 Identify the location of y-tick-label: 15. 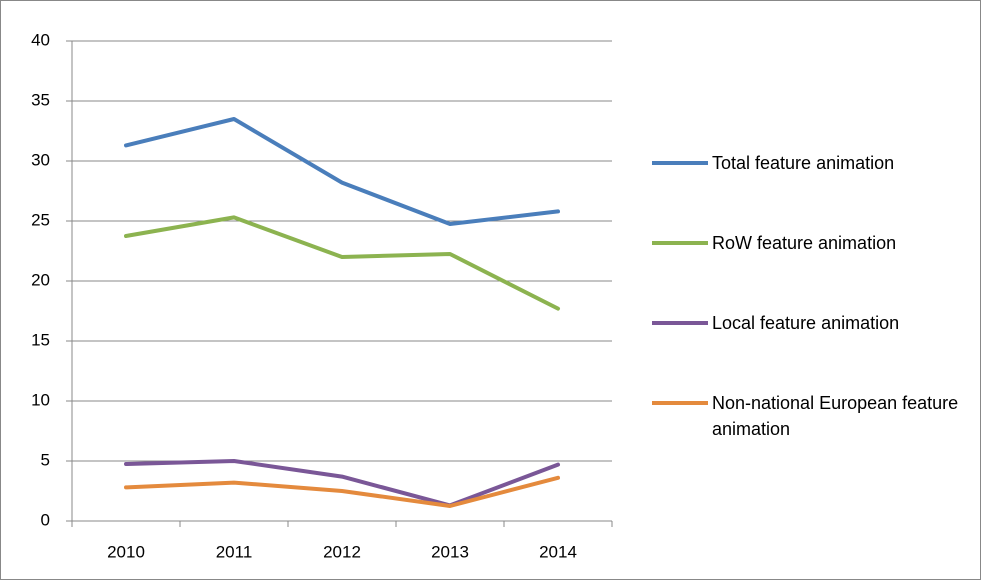
(40, 339).